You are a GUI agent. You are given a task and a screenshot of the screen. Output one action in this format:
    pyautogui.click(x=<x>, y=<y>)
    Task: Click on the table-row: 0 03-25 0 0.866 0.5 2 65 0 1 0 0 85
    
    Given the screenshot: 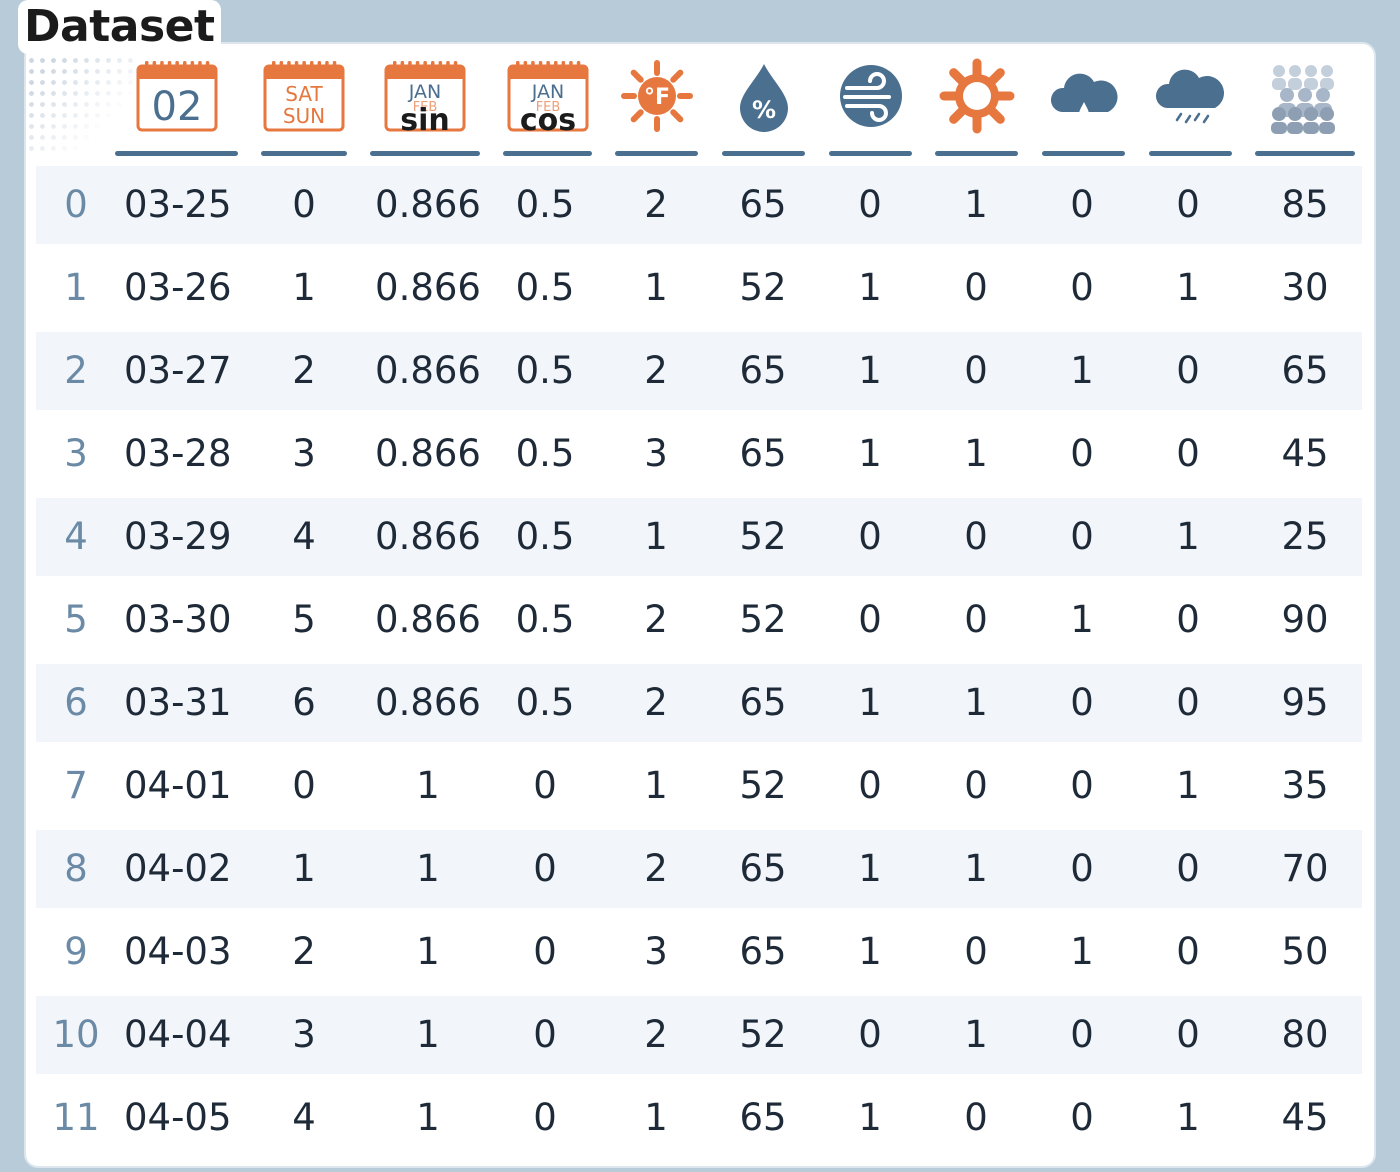 What is the action you would take?
    pyautogui.click(x=699, y=205)
    